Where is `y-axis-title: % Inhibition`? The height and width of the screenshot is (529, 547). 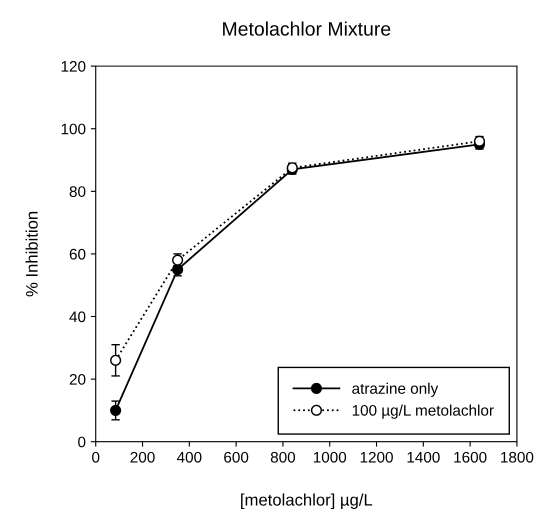 y-axis-title: % Inhibition is located at coordinates (32, 254).